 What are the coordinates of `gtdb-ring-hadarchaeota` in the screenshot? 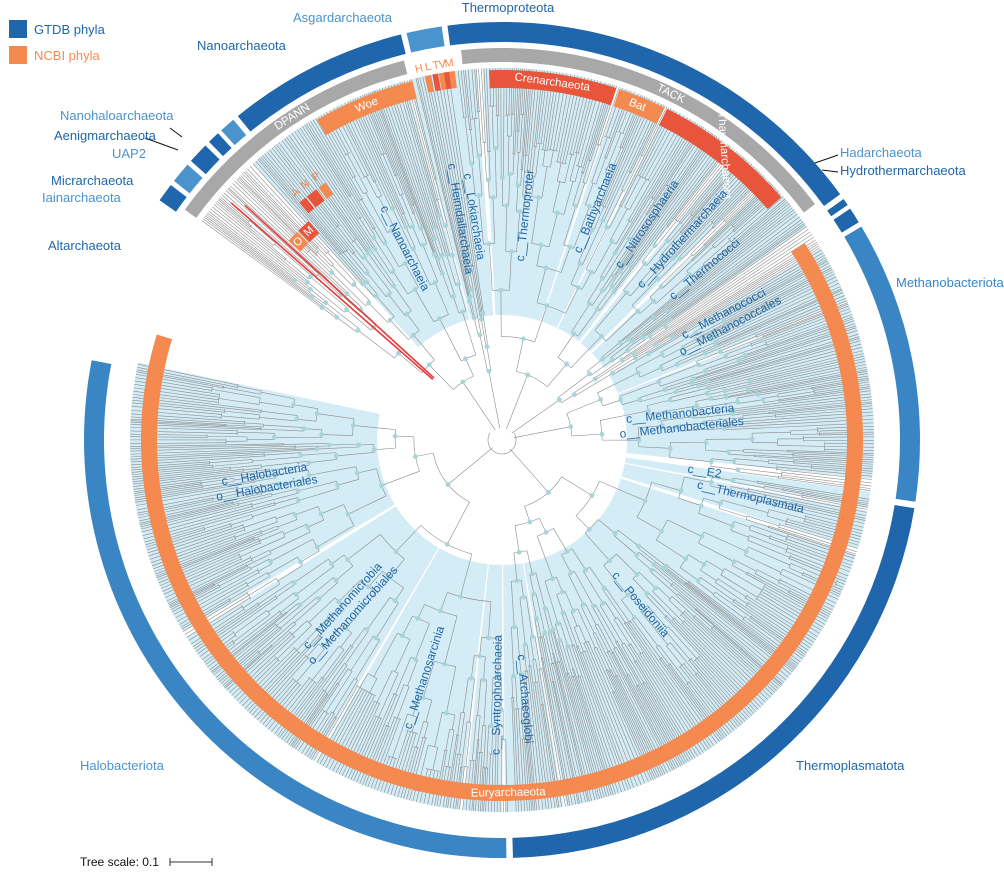 It's located at (837, 208).